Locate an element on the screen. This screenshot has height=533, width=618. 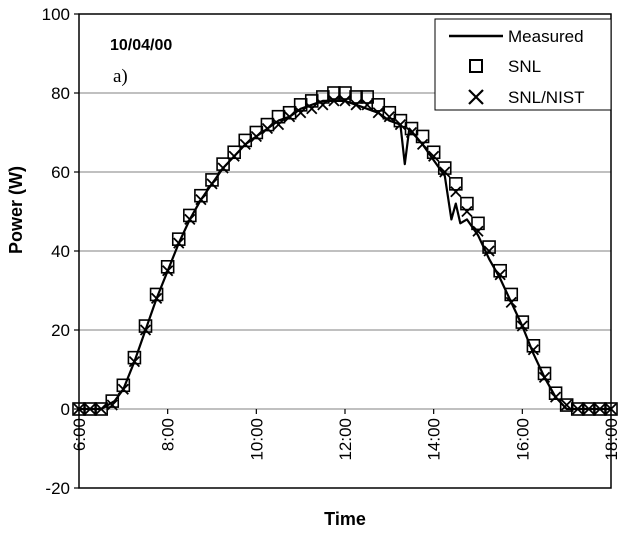
x-axis-ticks: 6:00 8:00 10:00 12:00 14:00 16:00 18:00 is located at coordinates (344, 435).